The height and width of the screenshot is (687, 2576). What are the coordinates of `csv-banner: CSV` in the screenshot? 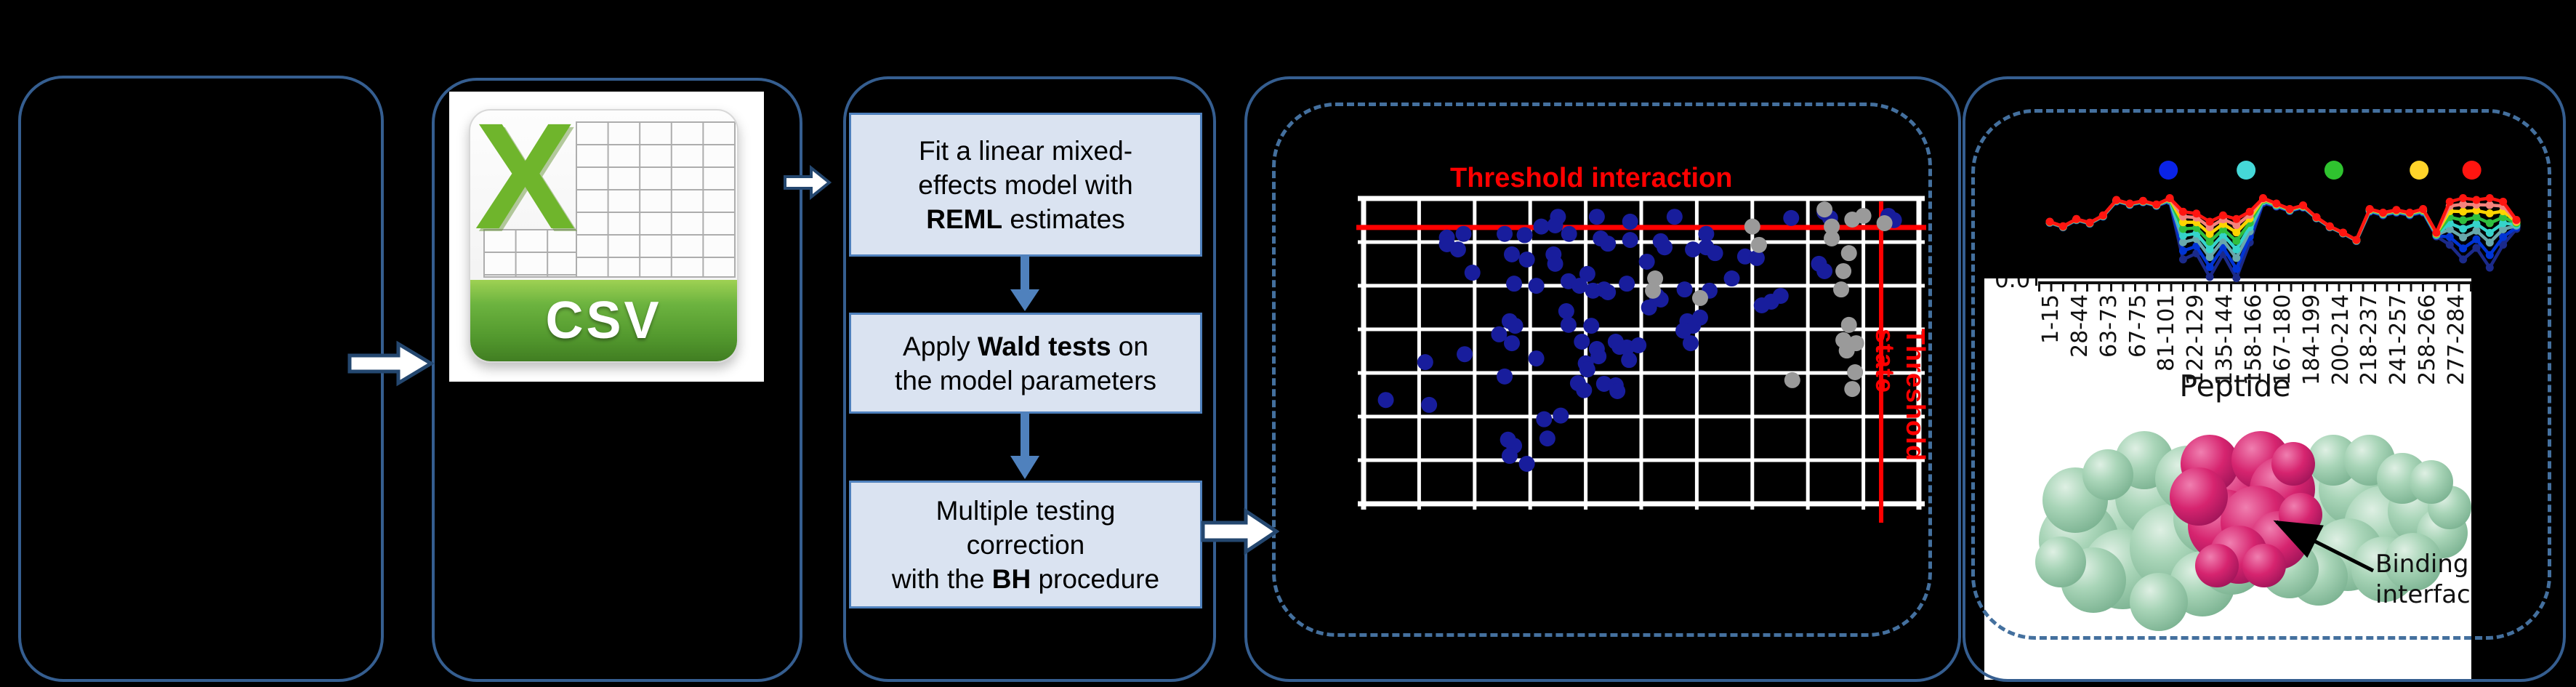 It's located at (603, 320).